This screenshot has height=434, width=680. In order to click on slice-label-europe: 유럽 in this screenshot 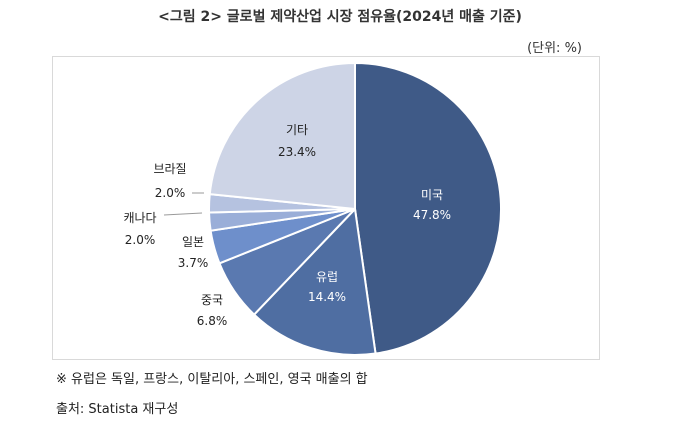, I will do `click(327, 277)`.